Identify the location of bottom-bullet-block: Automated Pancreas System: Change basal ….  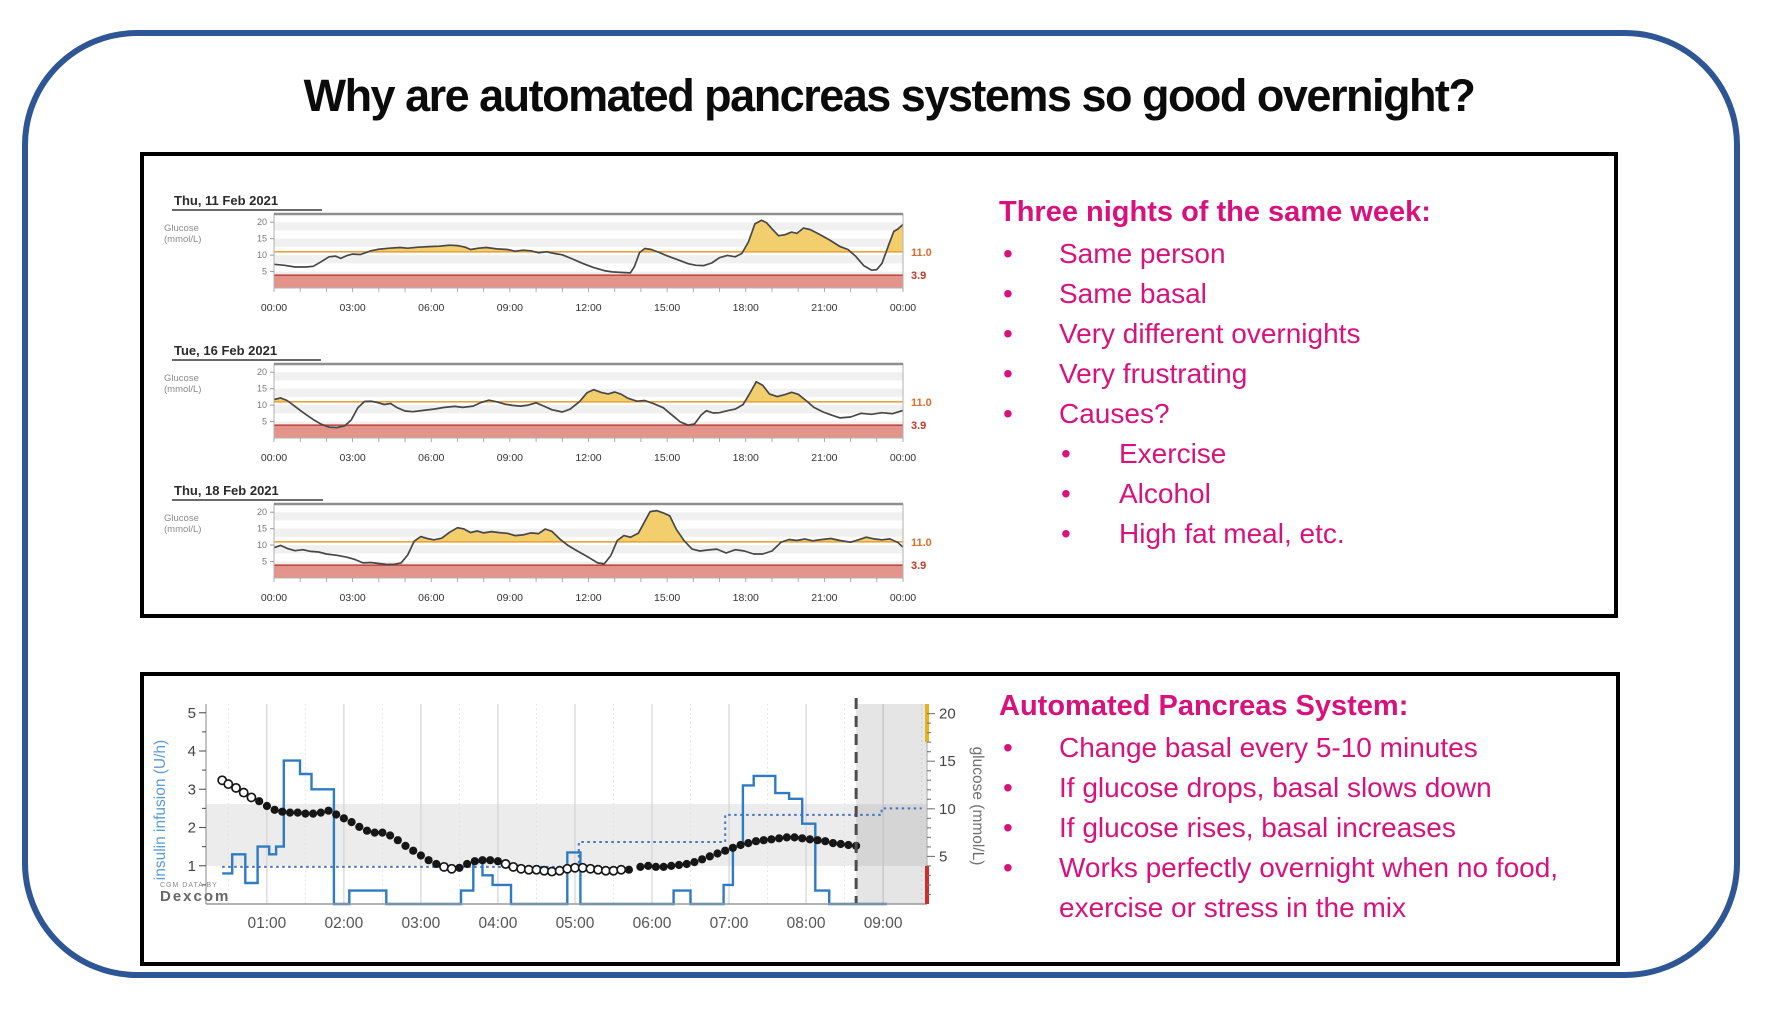
(1281, 807).